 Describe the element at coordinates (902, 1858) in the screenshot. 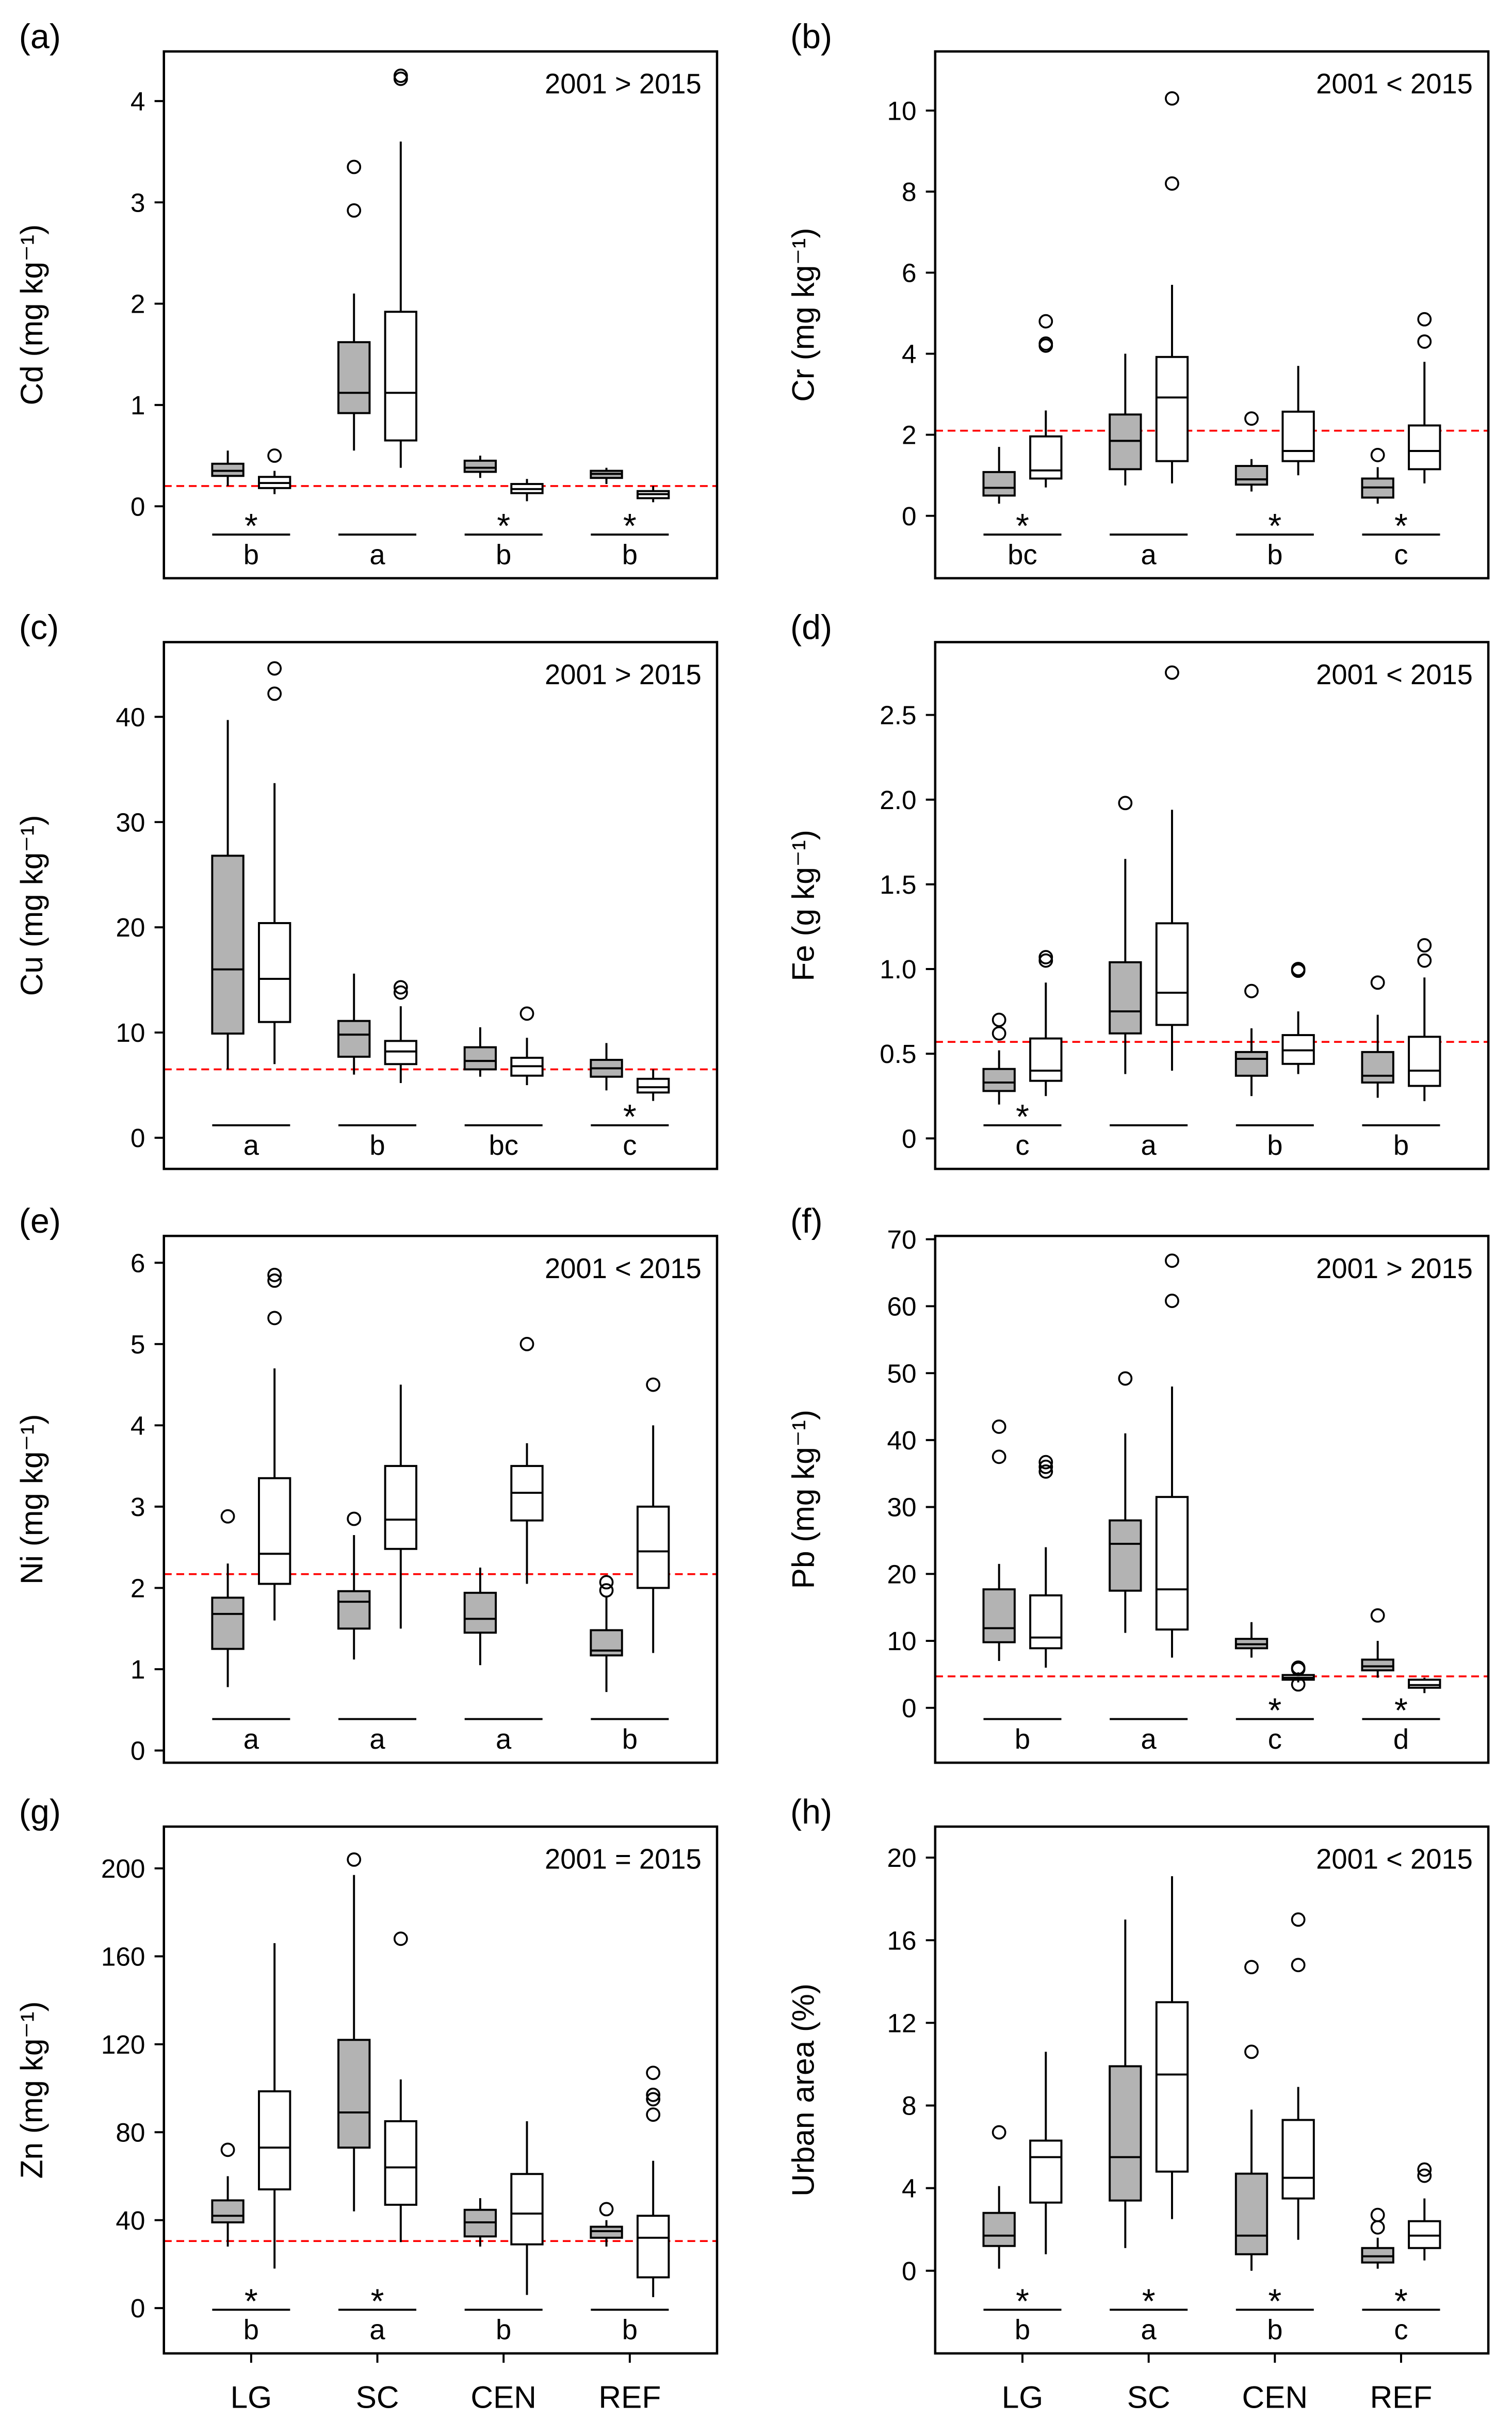

I see `y-tick-label: 20` at that location.